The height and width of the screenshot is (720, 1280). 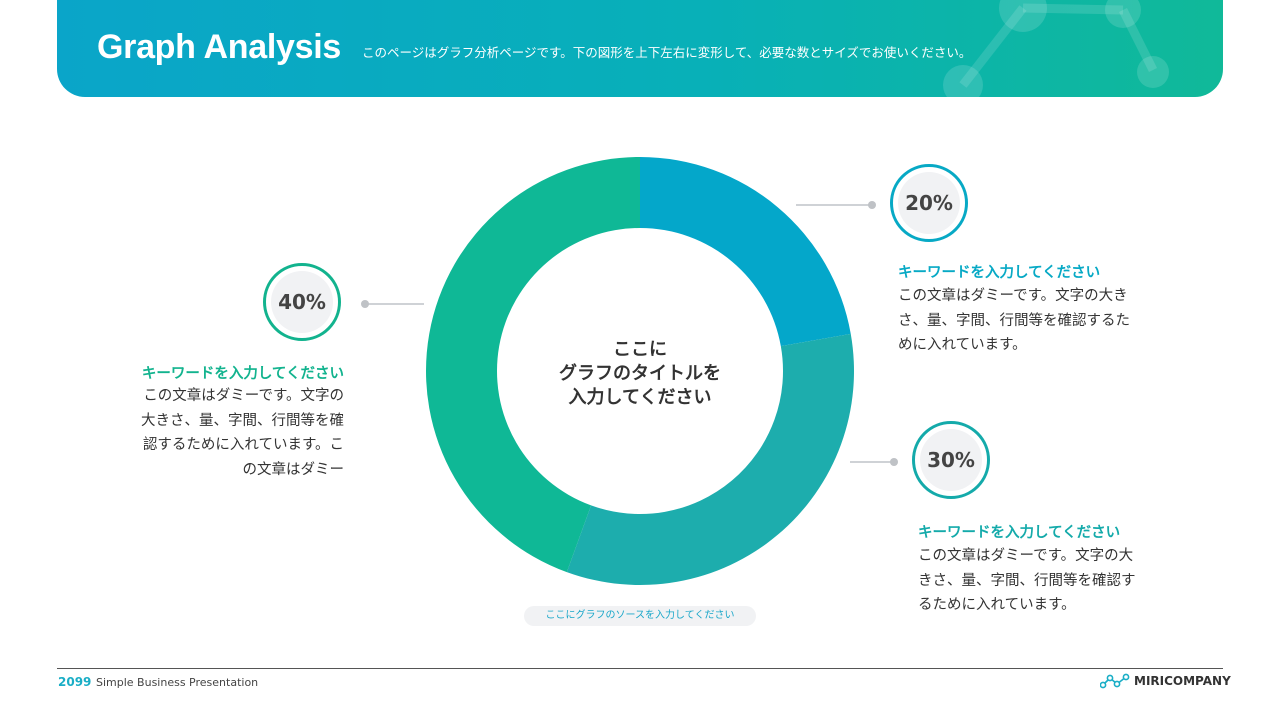 What do you see at coordinates (75, 682) in the screenshot?
I see `footer-year: 2099` at bounding box center [75, 682].